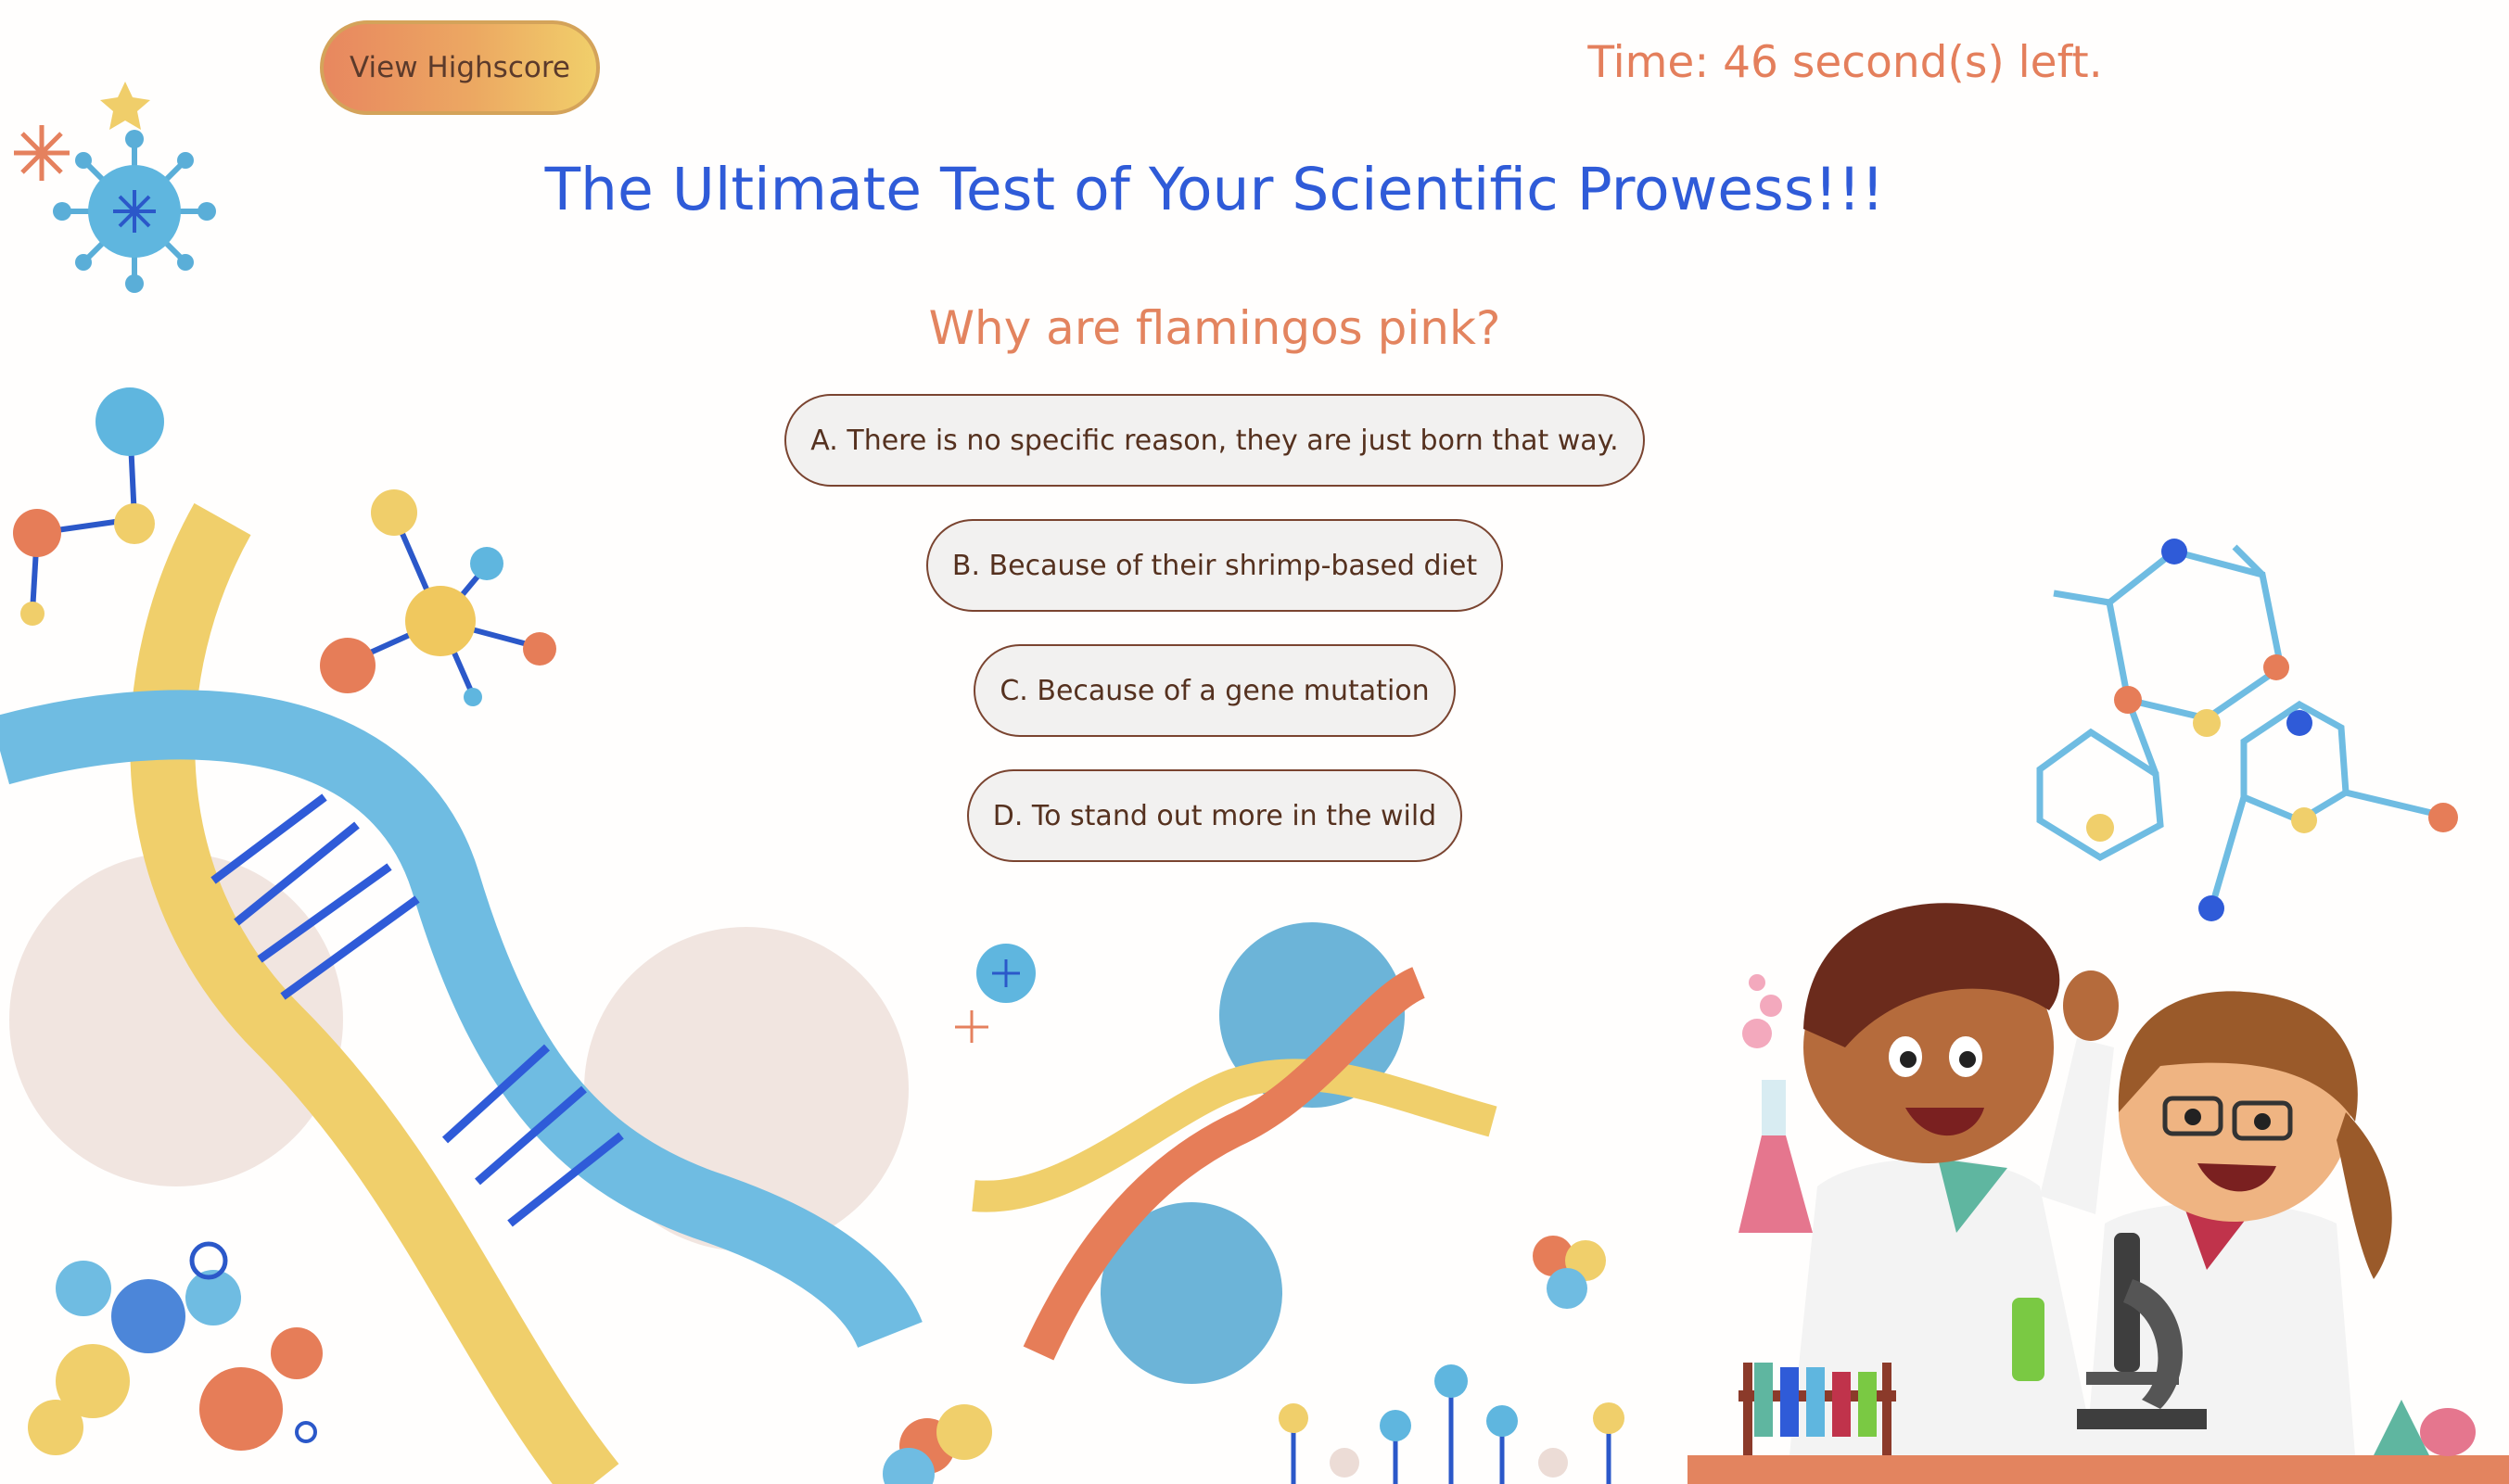  I want to click on flask-icon, so click(1775, 1103).